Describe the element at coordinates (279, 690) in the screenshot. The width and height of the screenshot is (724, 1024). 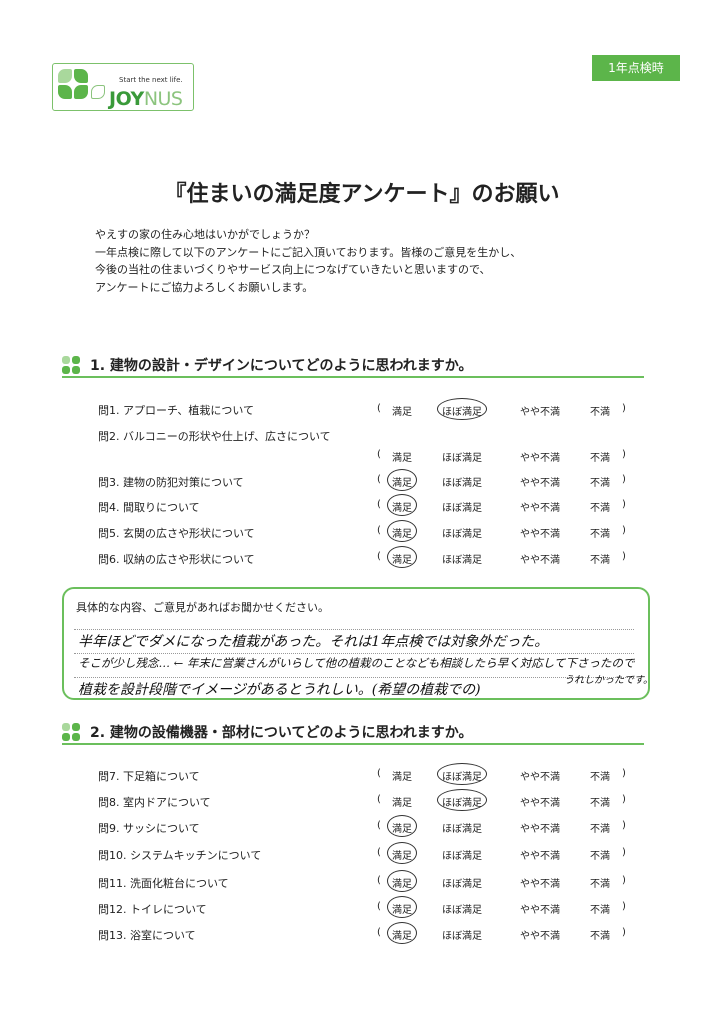
I see `handwritten-line: 植栽を設計段階でイメージがあるとうれしい。(希望の植栽での)` at that location.